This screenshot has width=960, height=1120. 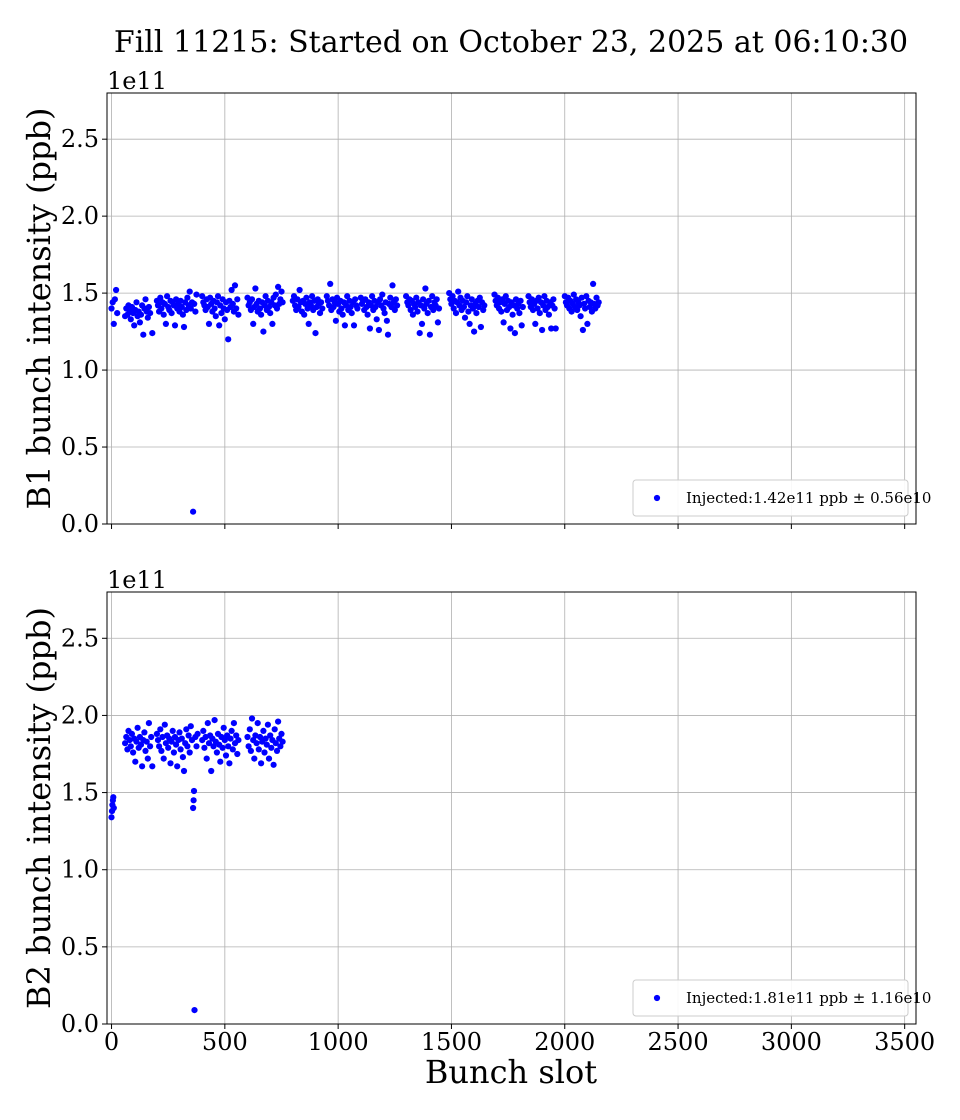 I want to click on y-offset-text: 1e11, so click(x=137, y=580).